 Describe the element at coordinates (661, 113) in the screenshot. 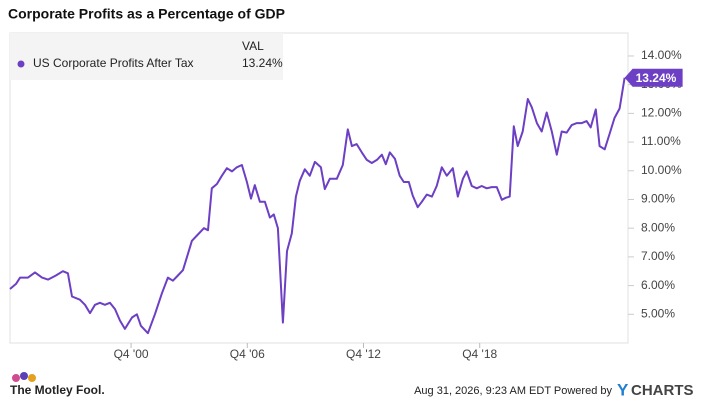

I see `y-tick-label: 12.00%` at that location.